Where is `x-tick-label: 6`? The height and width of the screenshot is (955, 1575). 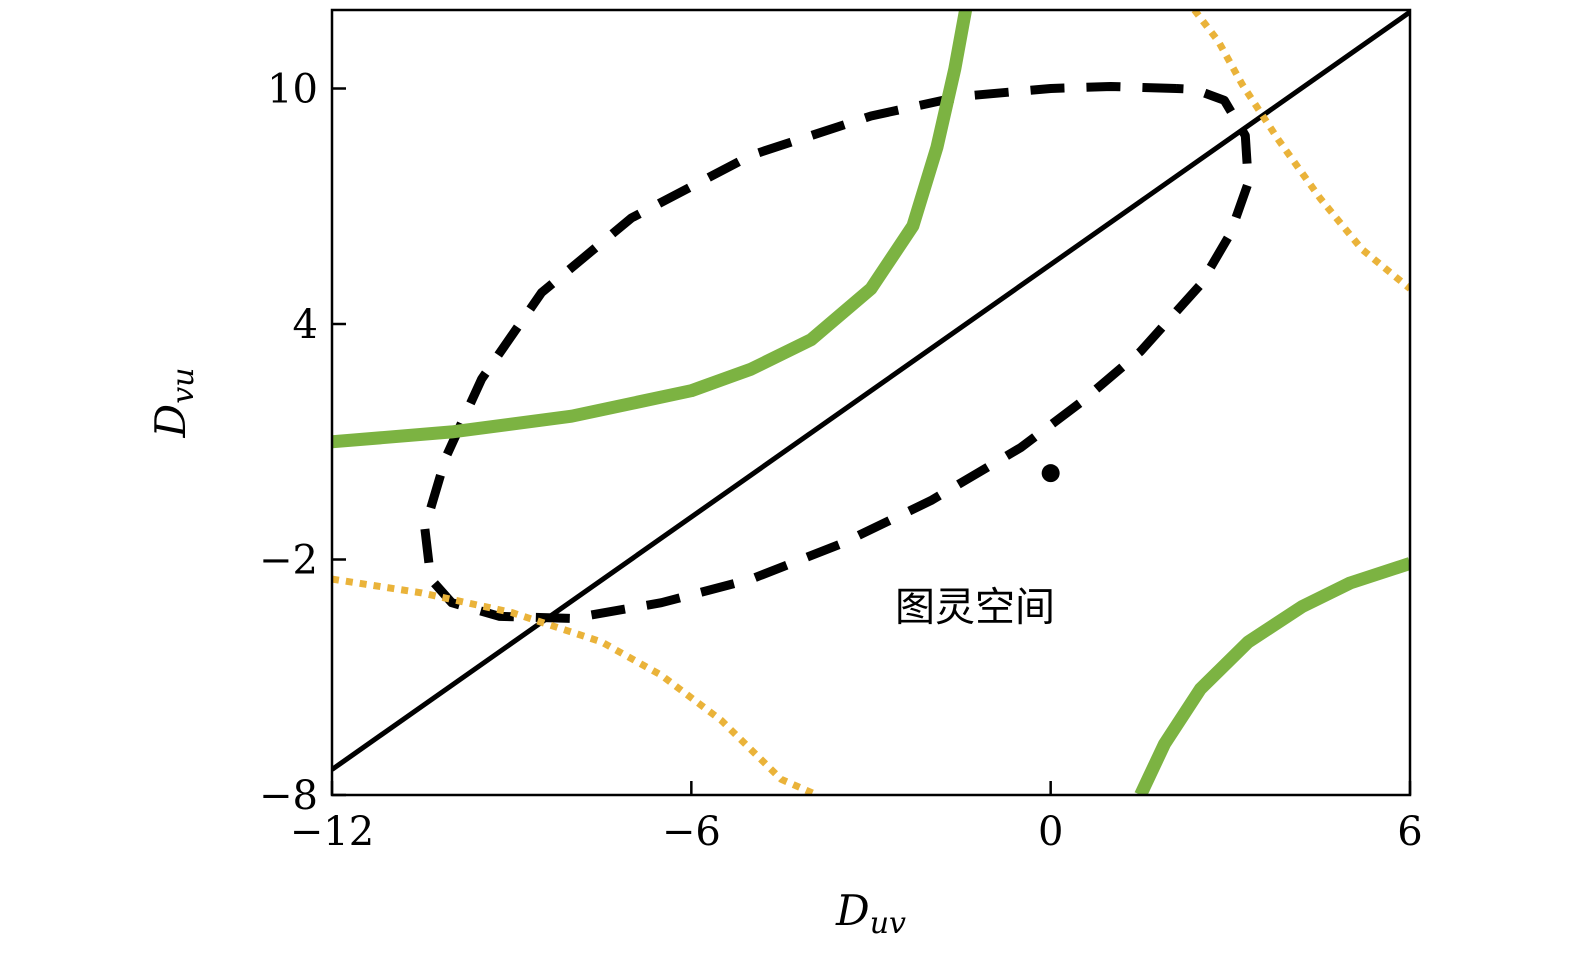
x-tick-label: 6 is located at coordinates (1409, 832).